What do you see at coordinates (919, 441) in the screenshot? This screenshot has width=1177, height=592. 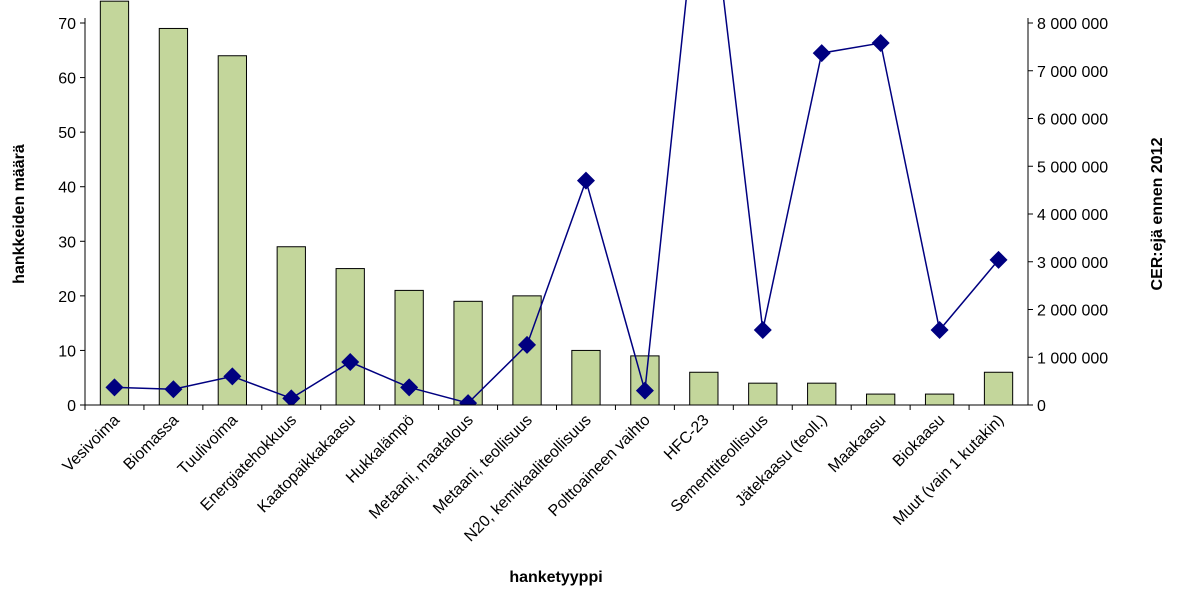 I see `x-tick-label: Biokaasu` at bounding box center [919, 441].